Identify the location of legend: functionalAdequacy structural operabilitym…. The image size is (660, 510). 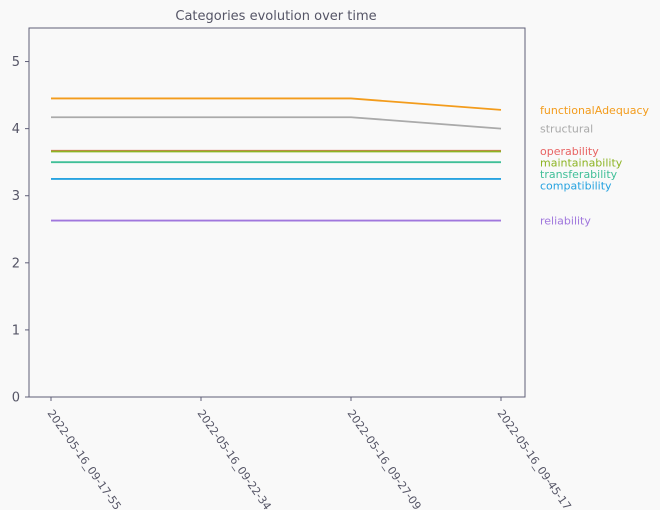
(595, 166).